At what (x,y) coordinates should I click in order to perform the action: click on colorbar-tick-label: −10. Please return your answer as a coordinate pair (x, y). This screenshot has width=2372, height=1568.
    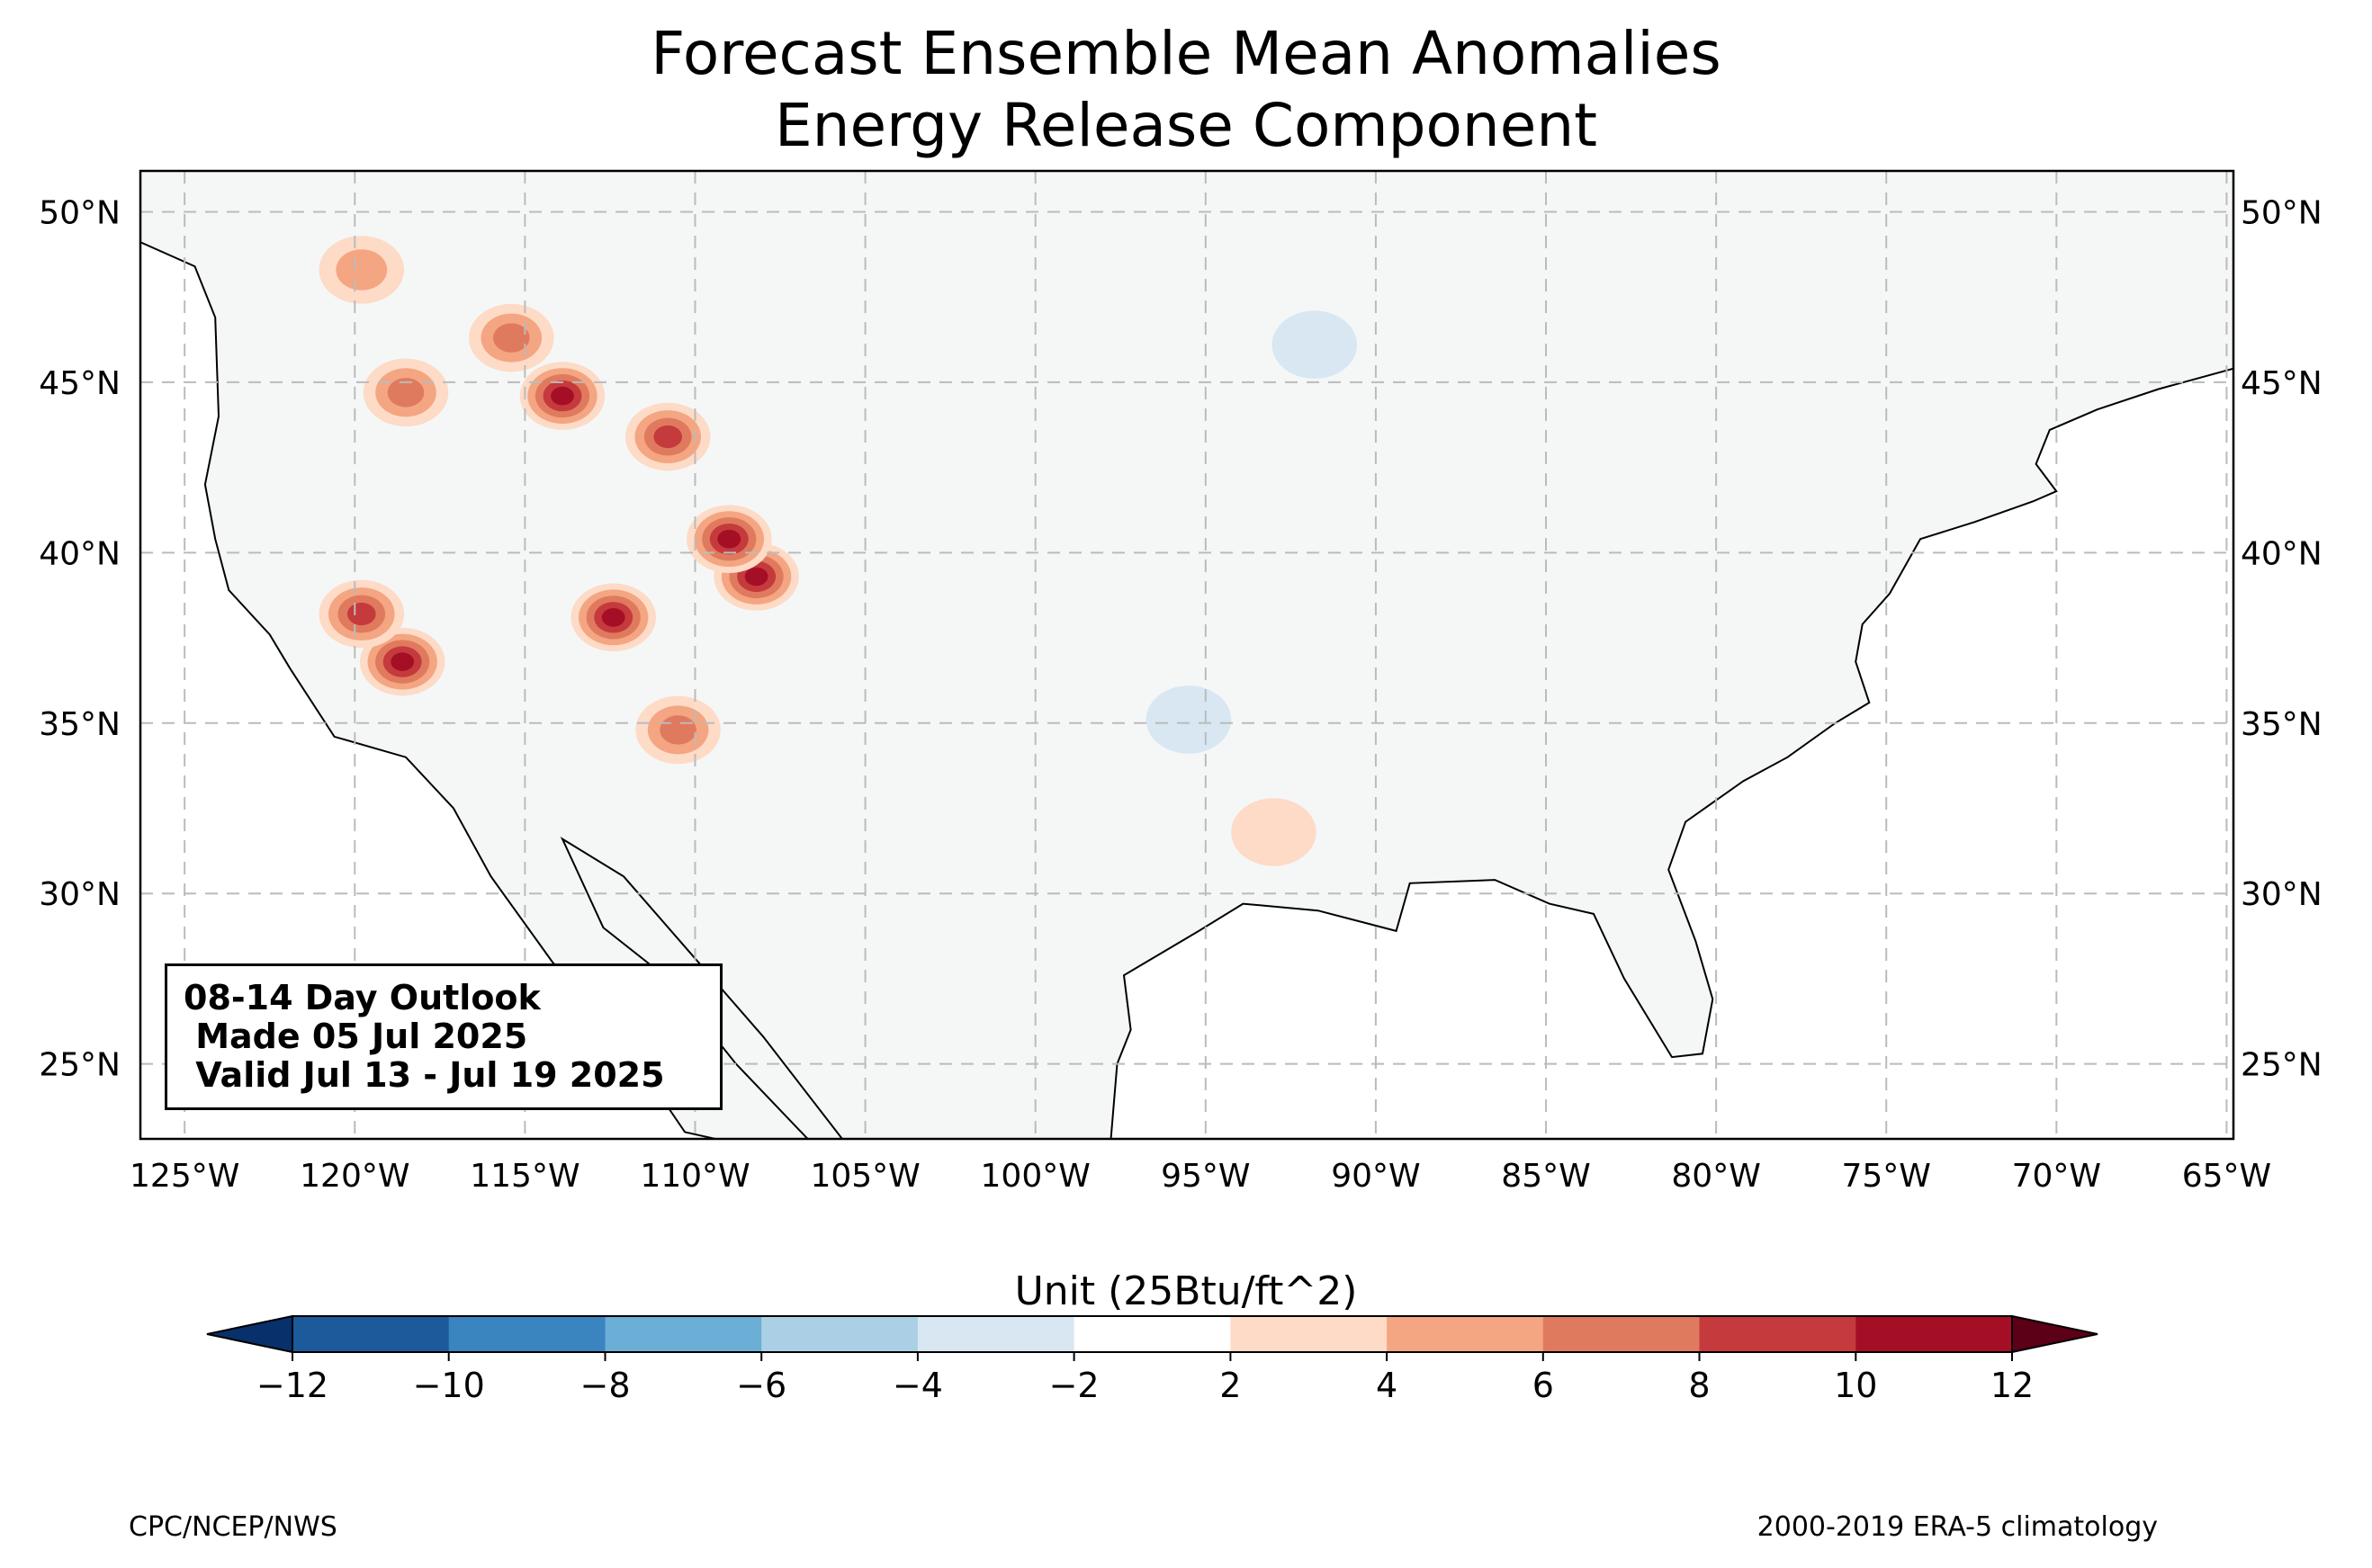
    Looking at the image, I should click on (449, 1385).